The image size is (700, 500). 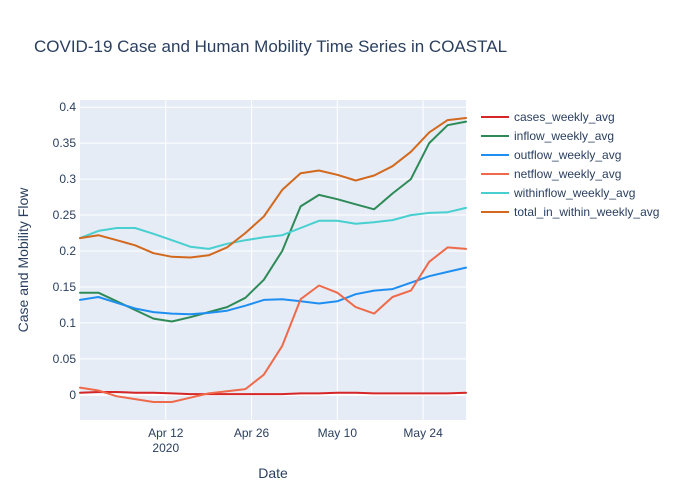 I want to click on legend-item: outflow_weekly_avg, so click(x=551, y=155).